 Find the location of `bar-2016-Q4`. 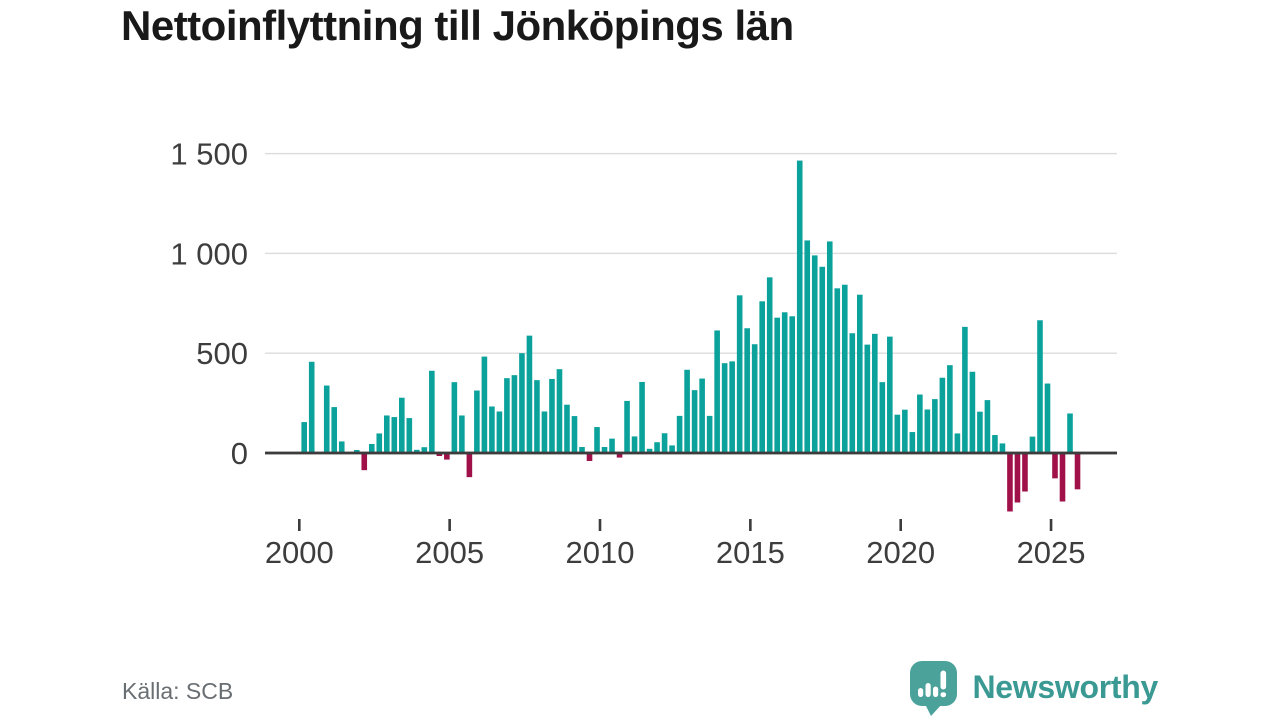

bar-2016-Q4 is located at coordinates (807, 346).